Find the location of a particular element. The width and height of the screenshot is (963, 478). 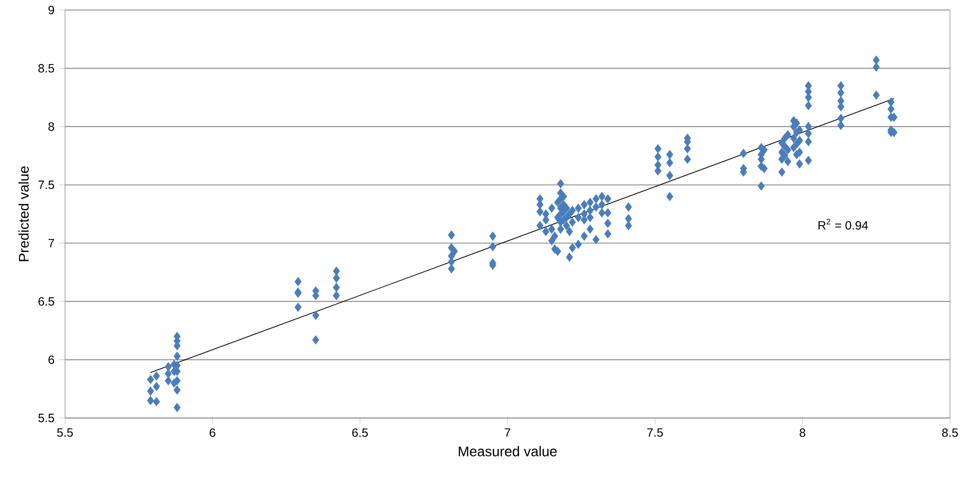

y-tick-label: 8.5 is located at coordinates (46, 68).